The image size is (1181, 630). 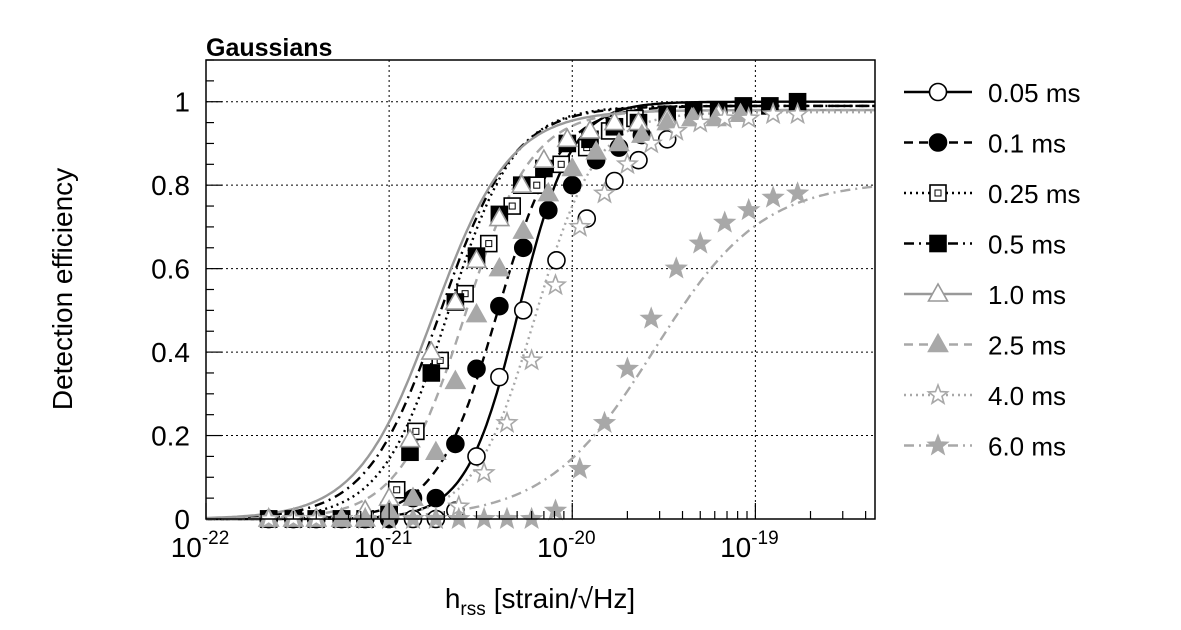 What do you see at coordinates (484, 517) in the screenshot?
I see `data-point-s7-p6` at bounding box center [484, 517].